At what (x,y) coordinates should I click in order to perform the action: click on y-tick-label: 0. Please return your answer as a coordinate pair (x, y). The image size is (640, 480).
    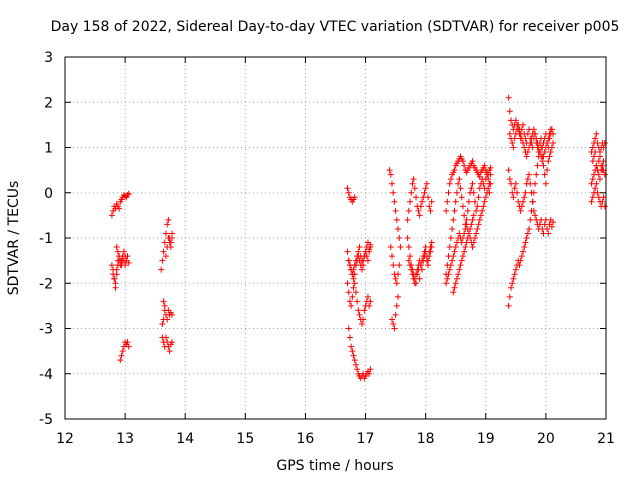
    Looking at the image, I should click on (48, 194).